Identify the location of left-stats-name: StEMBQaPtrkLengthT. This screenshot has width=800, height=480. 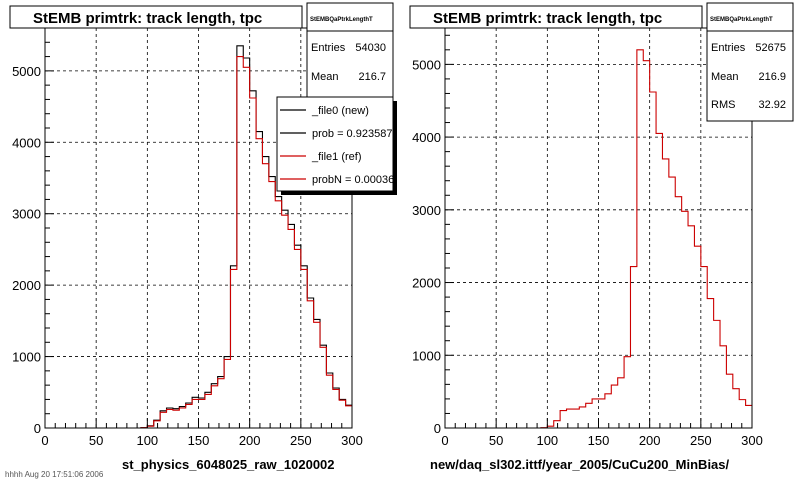
(341, 20).